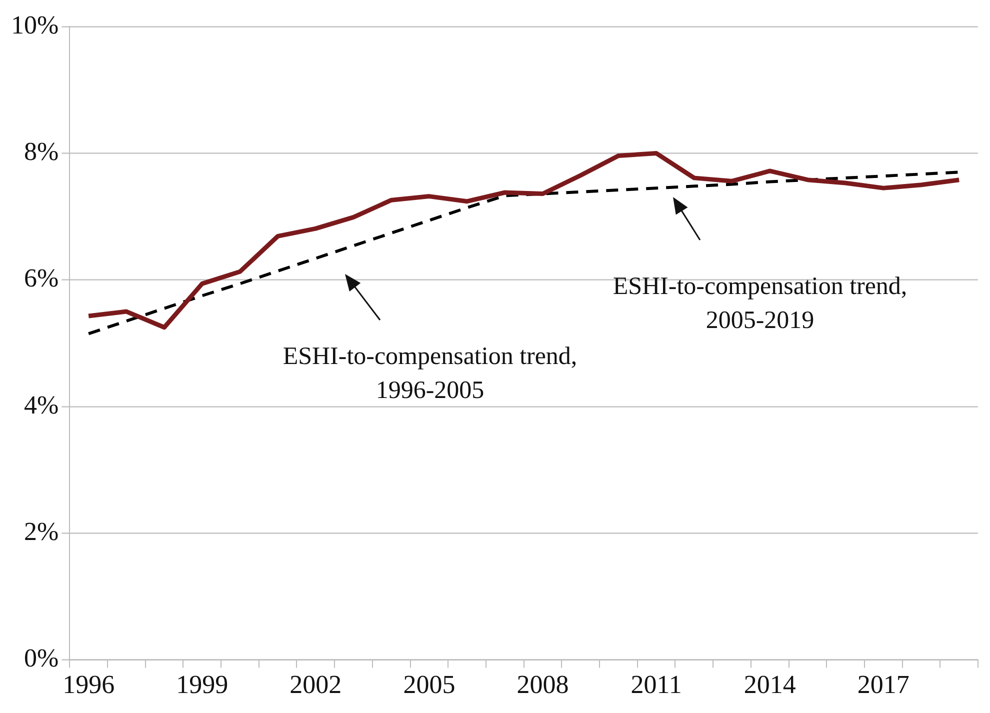 The height and width of the screenshot is (713, 990). What do you see at coordinates (656, 685) in the screenshot?
I see `x-tick-label: 2011` at bounding box center [656, 685].